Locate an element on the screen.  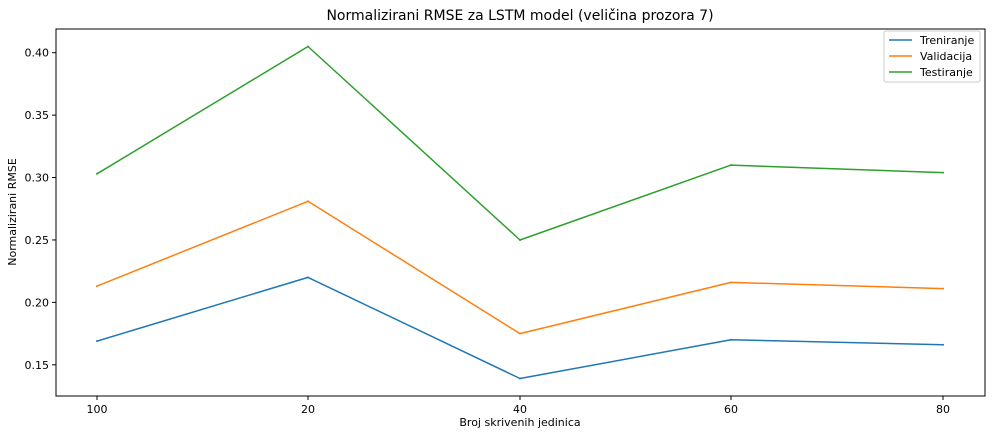
x-axis: 100 20 40 60 80 is located at coordinates (518, 406).